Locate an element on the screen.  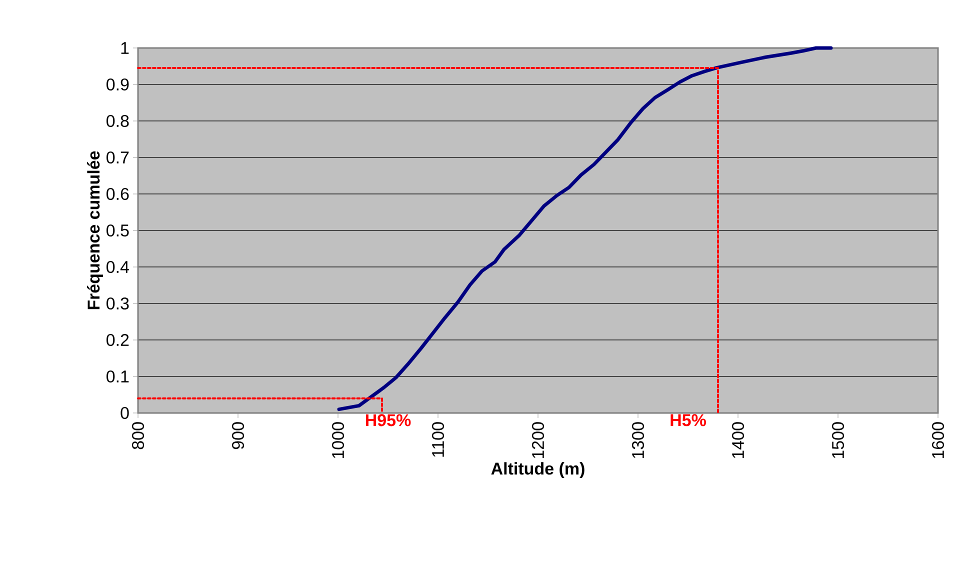
x-tick-label: 1000 is located at coordinates (338, 440).